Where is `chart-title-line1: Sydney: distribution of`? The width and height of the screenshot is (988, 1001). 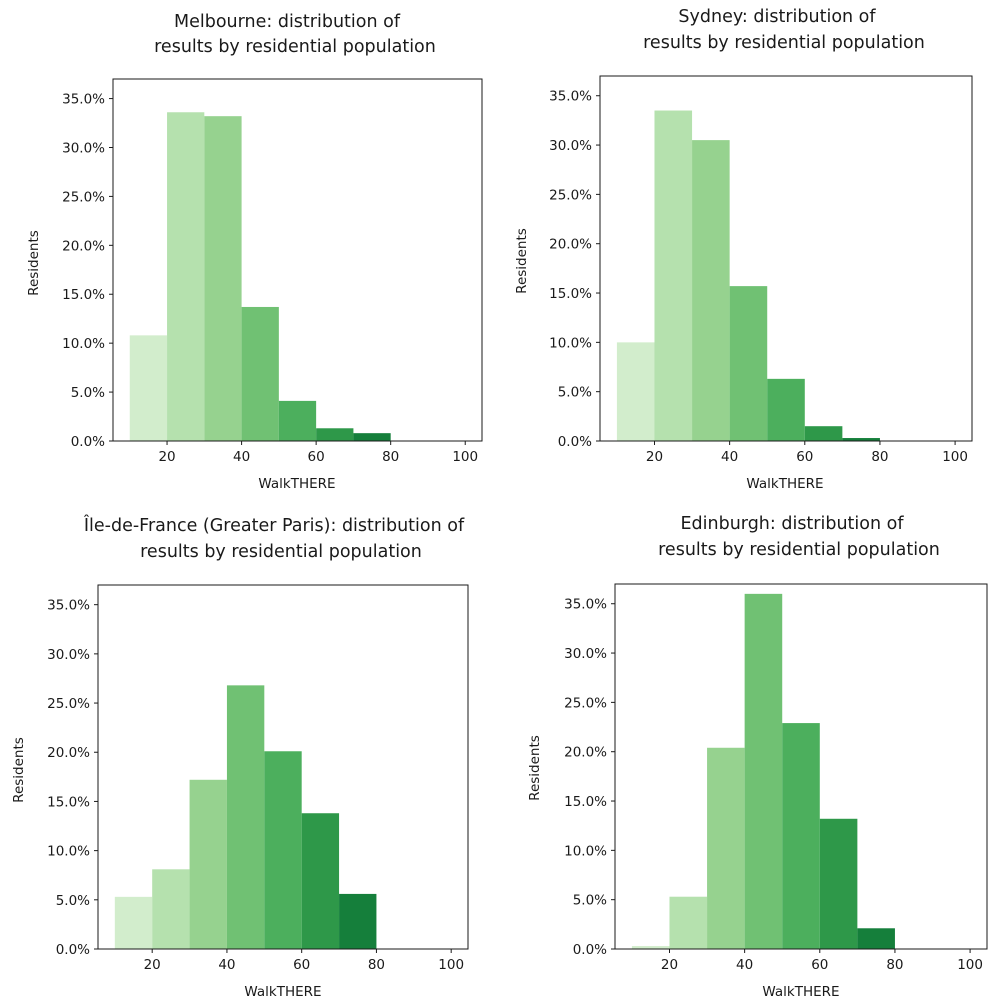 chart-title-line1: Sydney: distribution of is located at coordinates (777, 17).